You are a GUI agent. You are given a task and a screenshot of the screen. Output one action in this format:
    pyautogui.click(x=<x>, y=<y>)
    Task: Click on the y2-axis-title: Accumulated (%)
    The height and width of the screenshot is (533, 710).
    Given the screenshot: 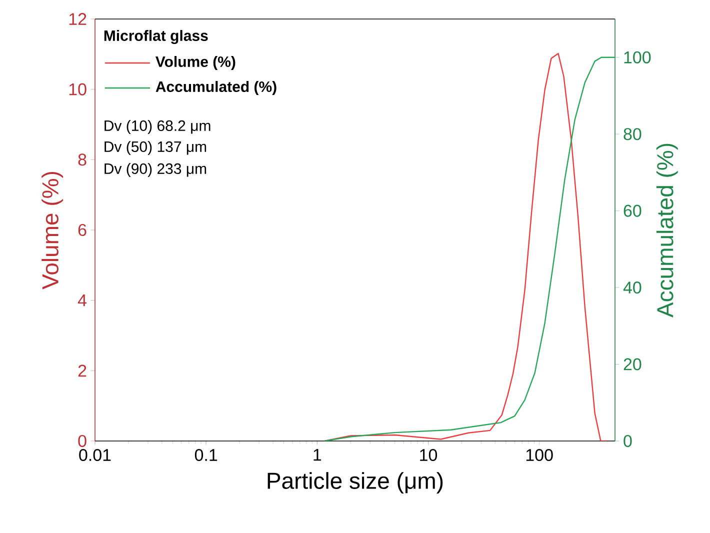 What is the action you would take?
    pyautogui.click(x=667, y=231)
    